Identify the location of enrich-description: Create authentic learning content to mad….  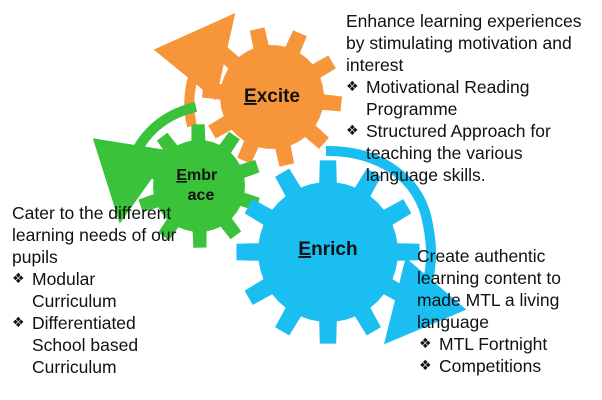
(489, 289).